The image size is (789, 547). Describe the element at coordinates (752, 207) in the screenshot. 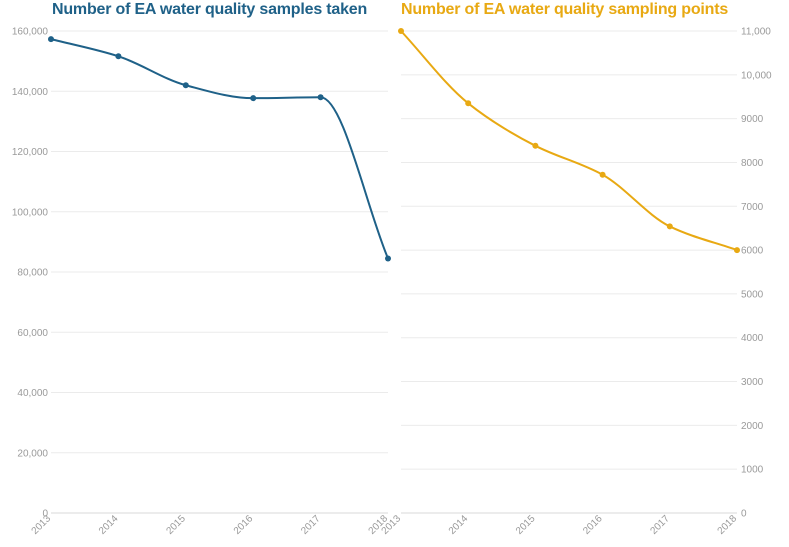

I see `right-y-tick-label: 7000` at that location.